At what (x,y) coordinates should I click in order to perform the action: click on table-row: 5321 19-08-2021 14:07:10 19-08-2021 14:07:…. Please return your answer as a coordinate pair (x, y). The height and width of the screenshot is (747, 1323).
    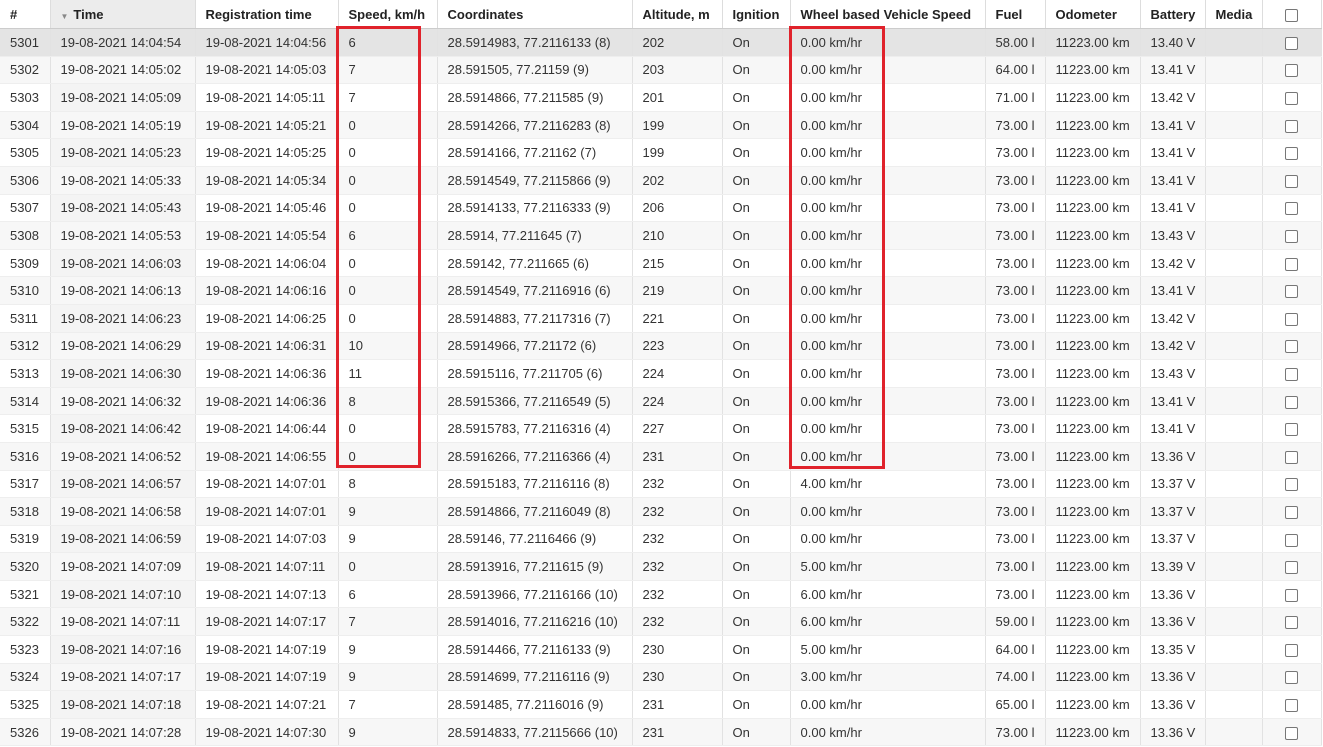
    Looking at the image, I should click on (661, 594).